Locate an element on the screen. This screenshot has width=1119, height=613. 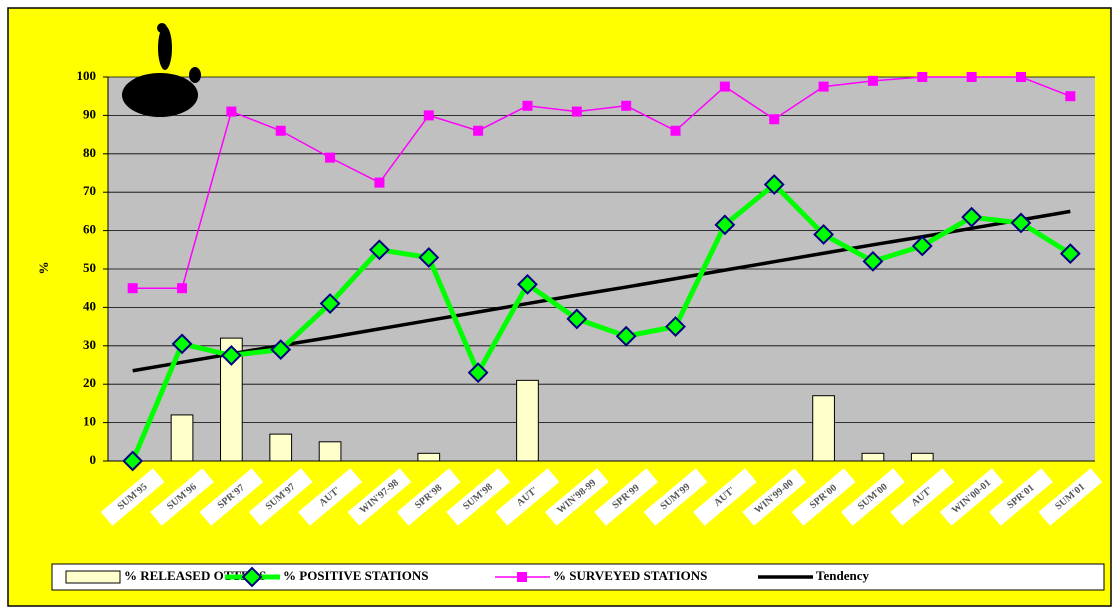
legend-swatch is located at coordinates (93, 577).